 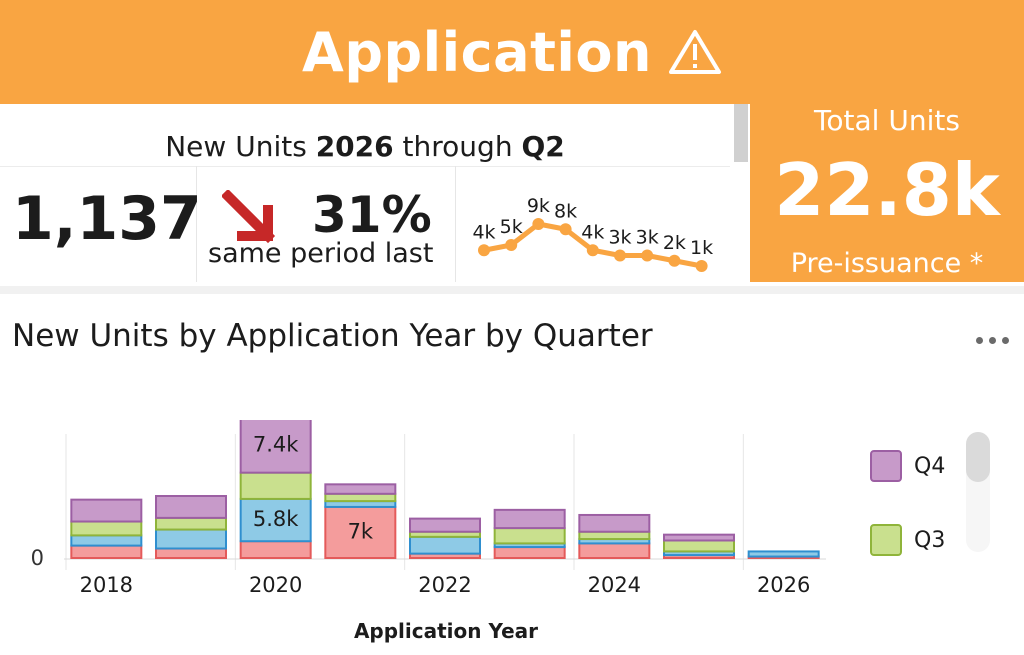 I want to click on kpi-heading-prefix: New Units, so click(x=240, y=146).